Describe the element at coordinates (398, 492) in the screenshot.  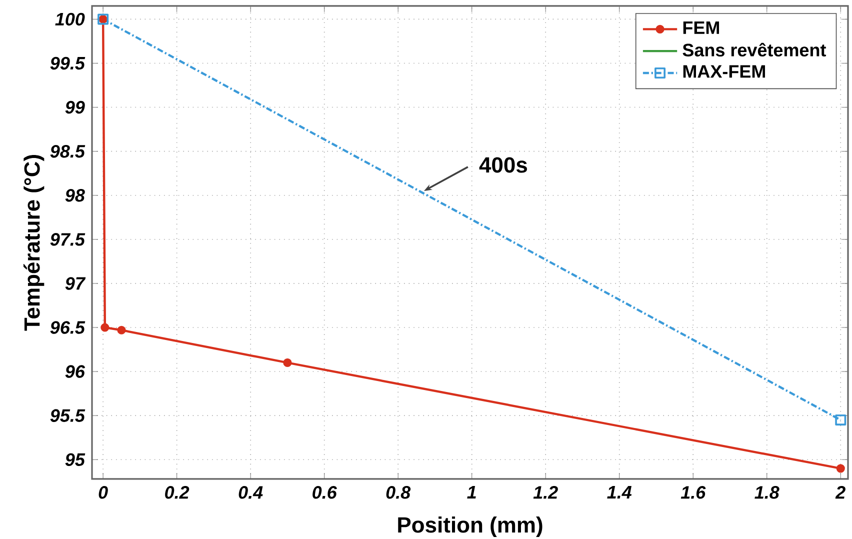
I see `x-tick-label: 0.8` at that location.